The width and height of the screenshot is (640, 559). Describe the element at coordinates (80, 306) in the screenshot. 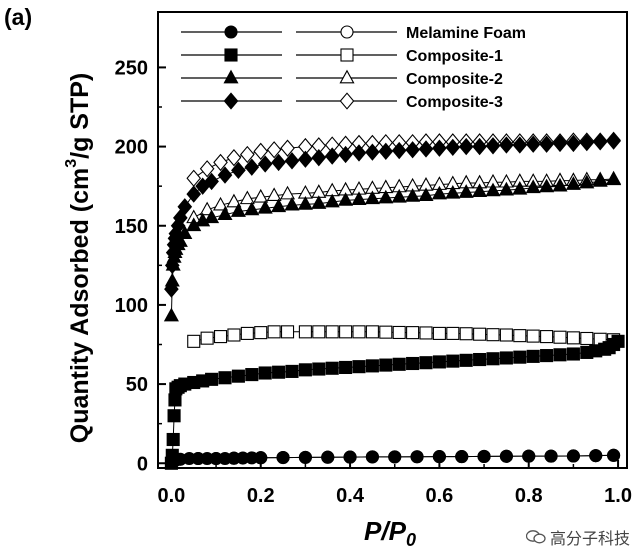

I see `y-axis-label-main: Quantity Adsorbed (cm` at that location.